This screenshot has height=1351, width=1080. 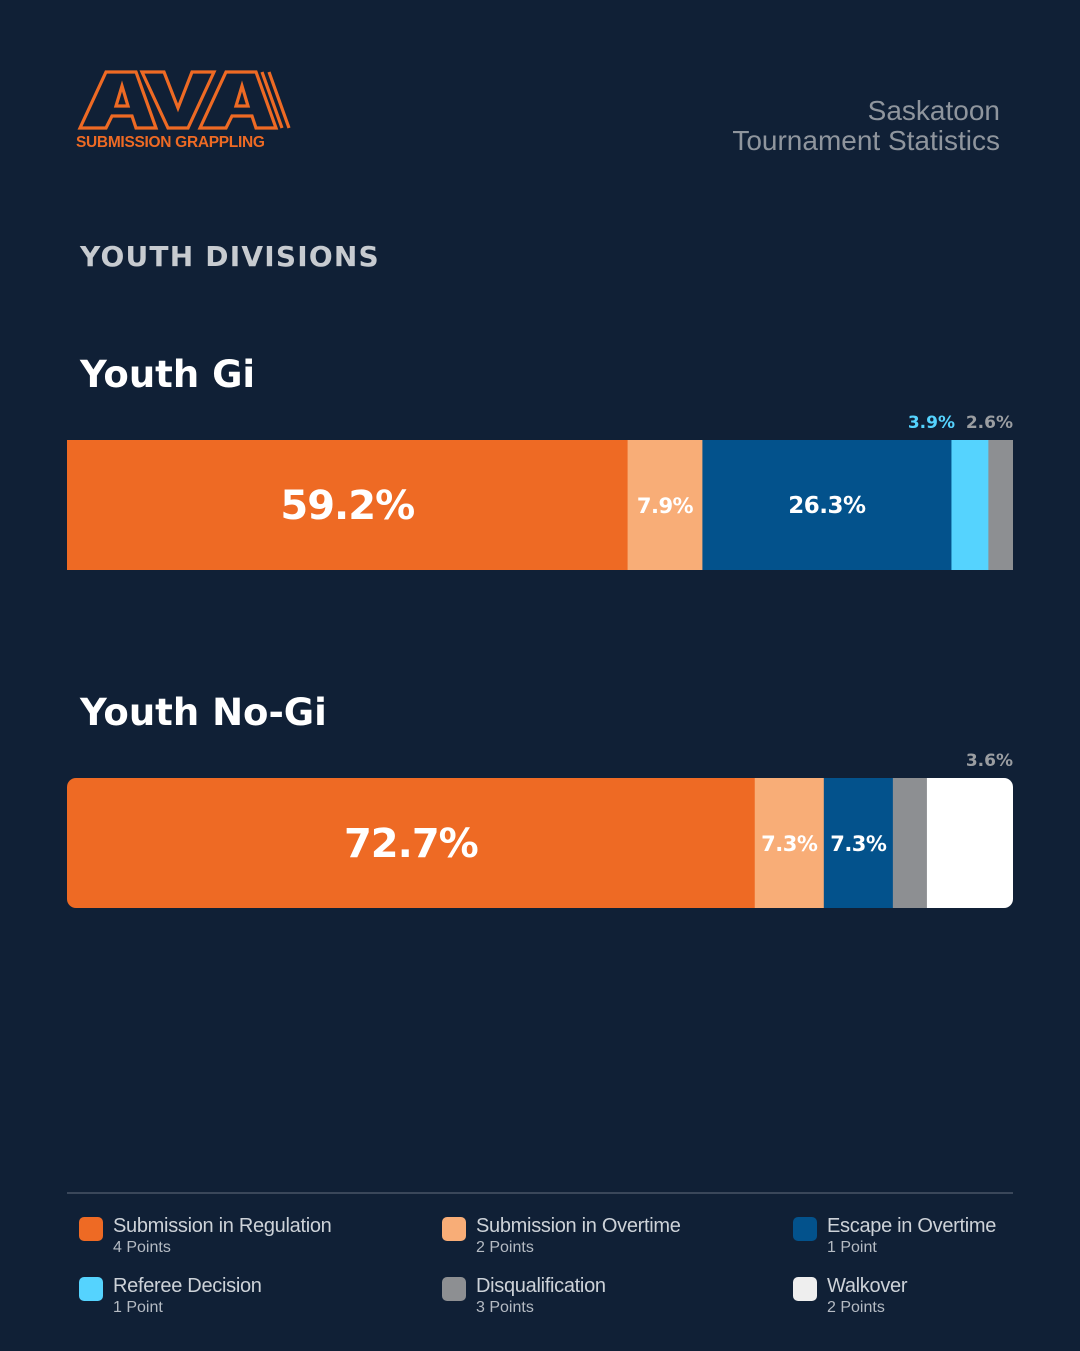 I want to click on data-label-disqualification: 2.6%, so click(x=989, y=423).